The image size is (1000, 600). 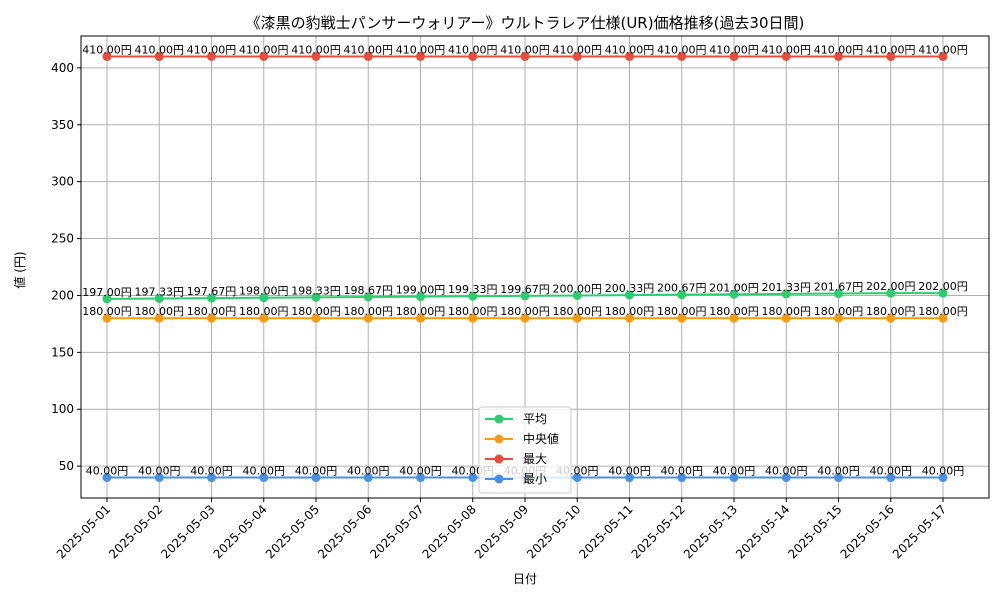 I want to click on x-tick-label: 2025-05-12, so click(x=658, y=531).